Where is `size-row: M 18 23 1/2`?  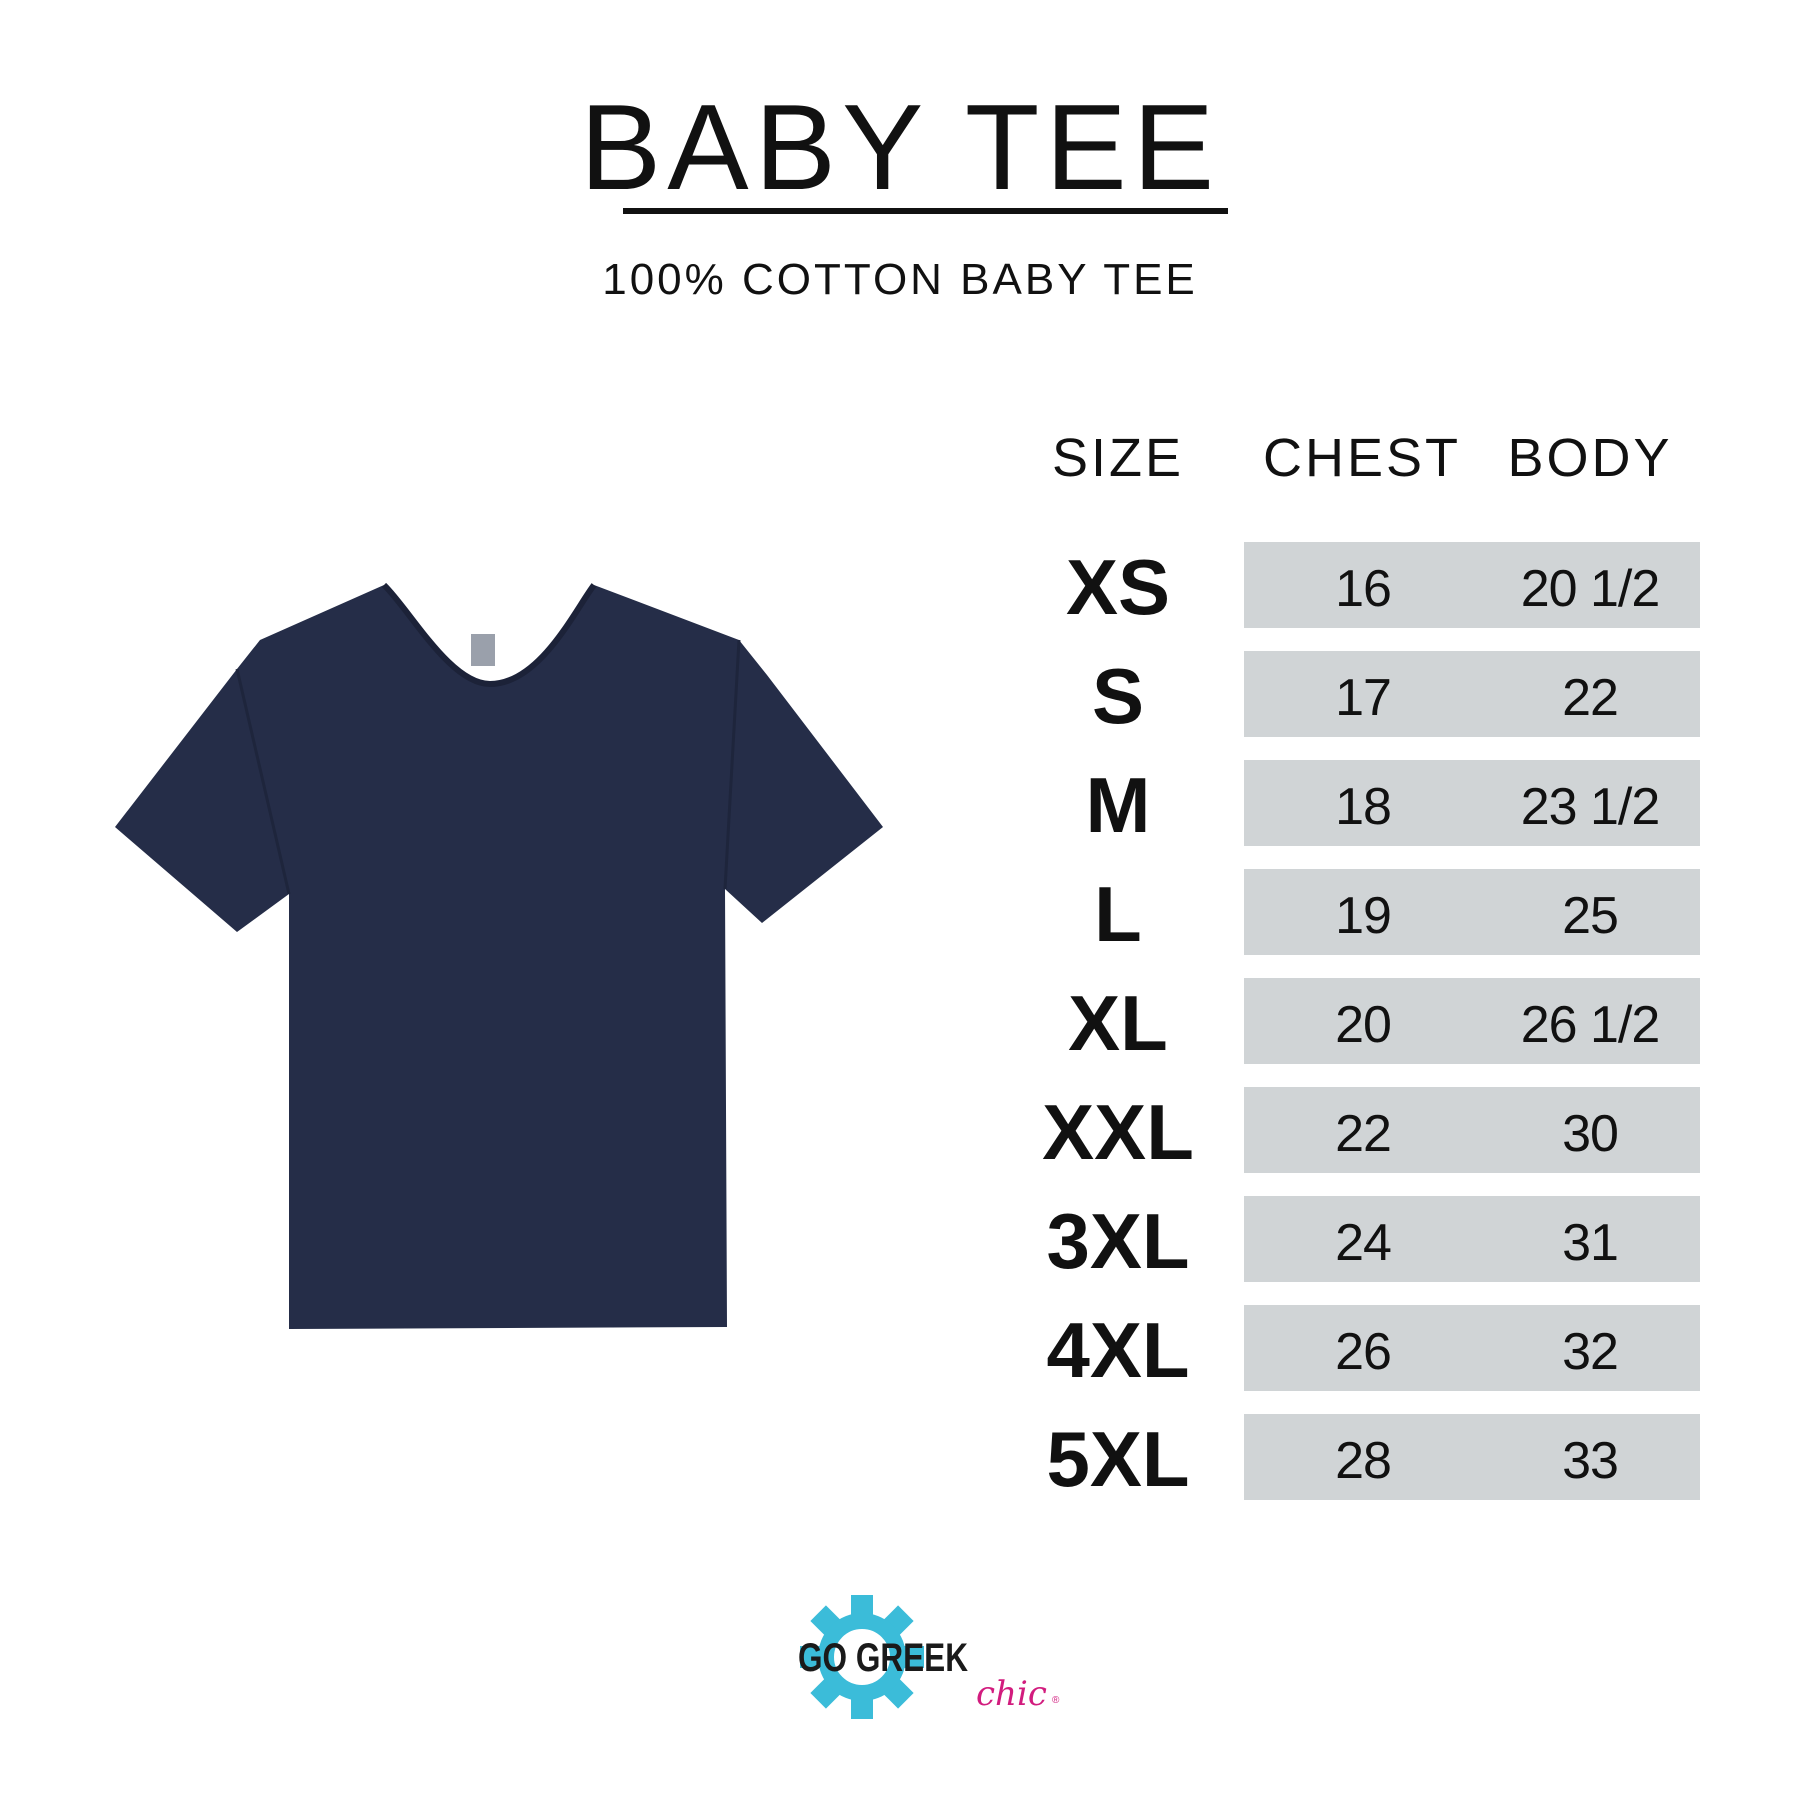
size-row: M 18 23 1/2 is located at coordinates (1360, 804).